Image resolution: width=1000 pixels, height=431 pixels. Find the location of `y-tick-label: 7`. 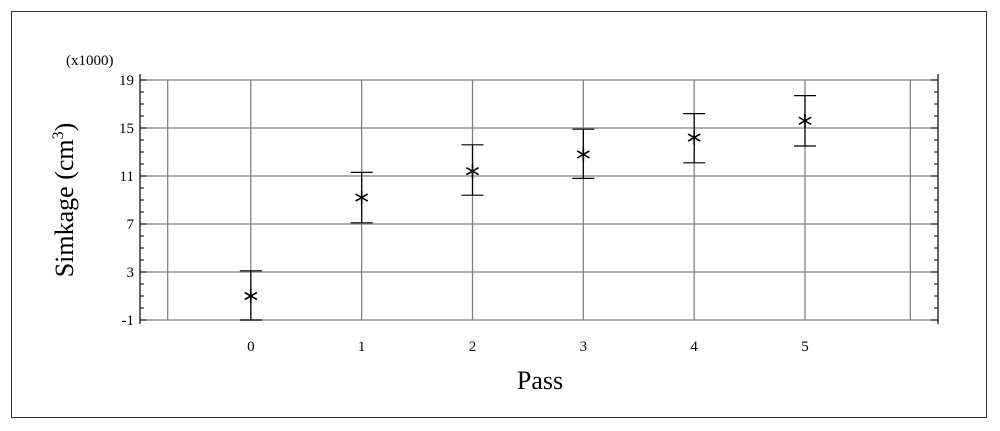

y-tick-label: 7 is located at coordinates (131, 225).